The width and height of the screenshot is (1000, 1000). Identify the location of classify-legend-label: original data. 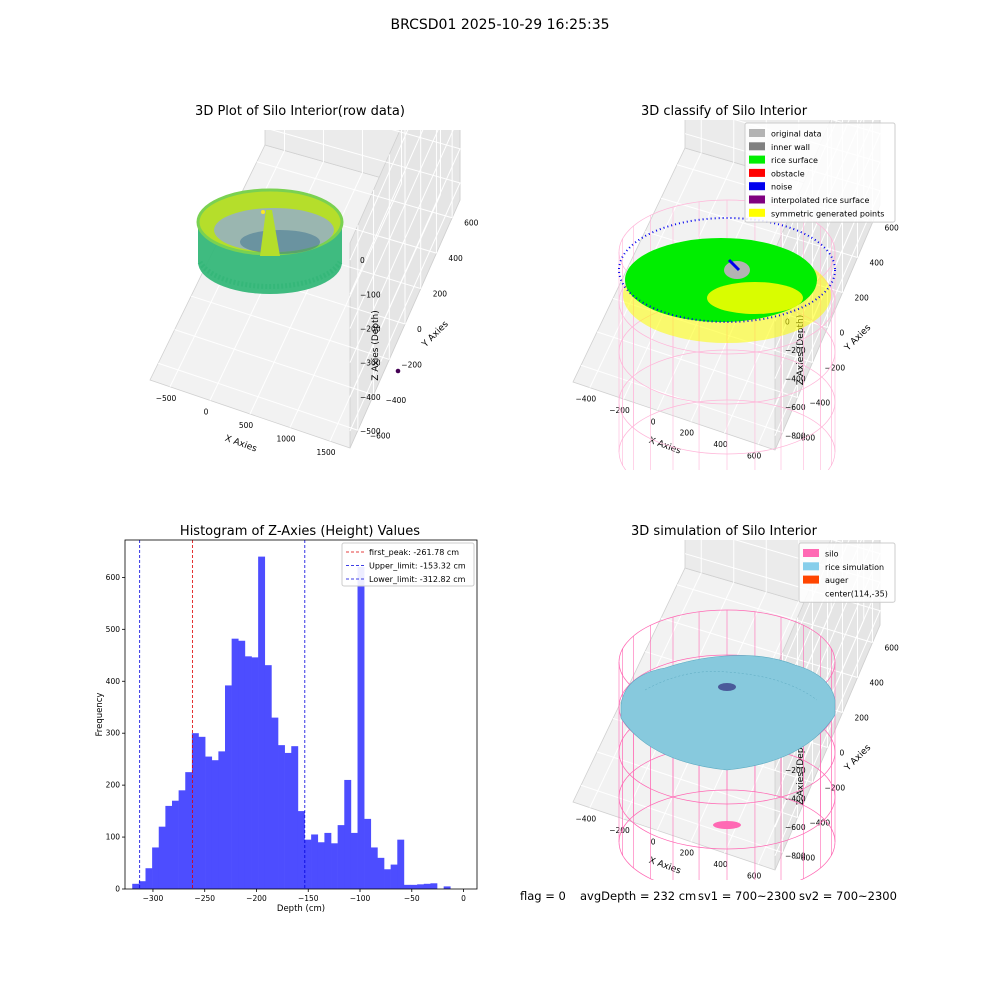
(796, 134).